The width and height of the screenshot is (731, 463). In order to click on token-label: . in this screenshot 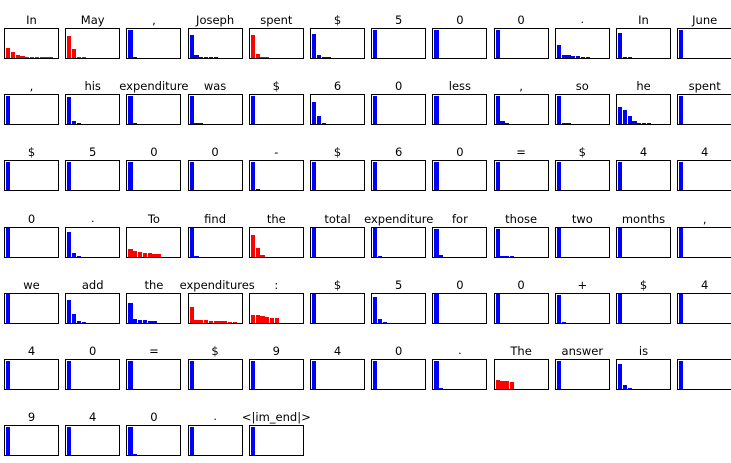, I will do `click(460, 350)`.